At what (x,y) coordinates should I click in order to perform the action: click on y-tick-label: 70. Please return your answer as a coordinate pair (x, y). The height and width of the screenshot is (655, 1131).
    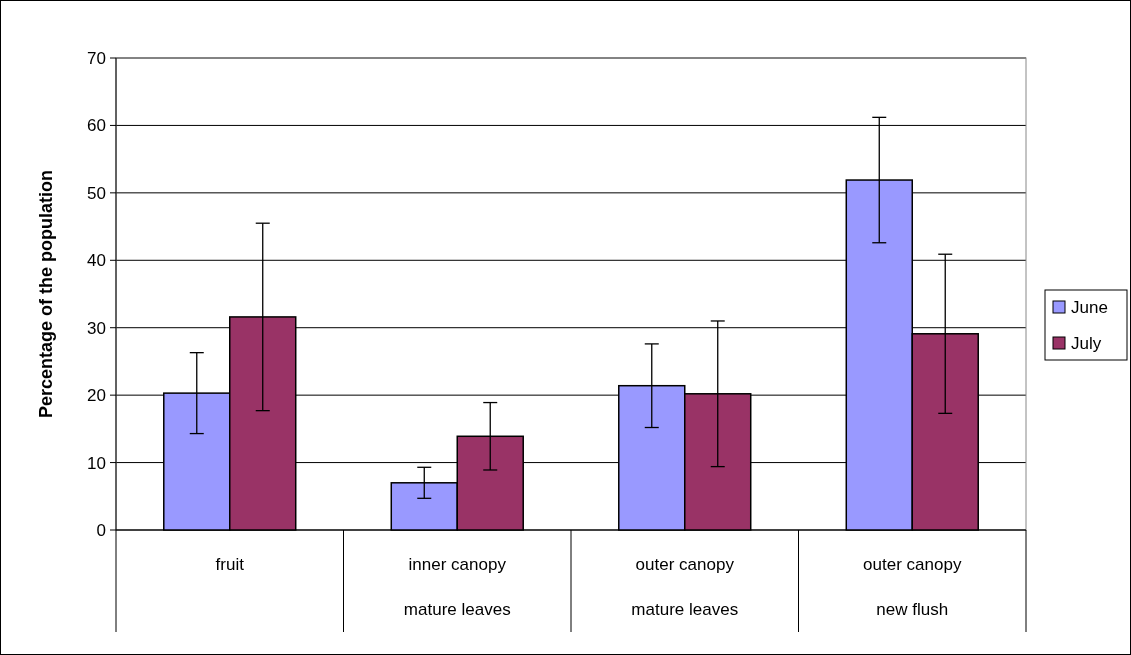
    Looking at the image, I should click on (96, 58).